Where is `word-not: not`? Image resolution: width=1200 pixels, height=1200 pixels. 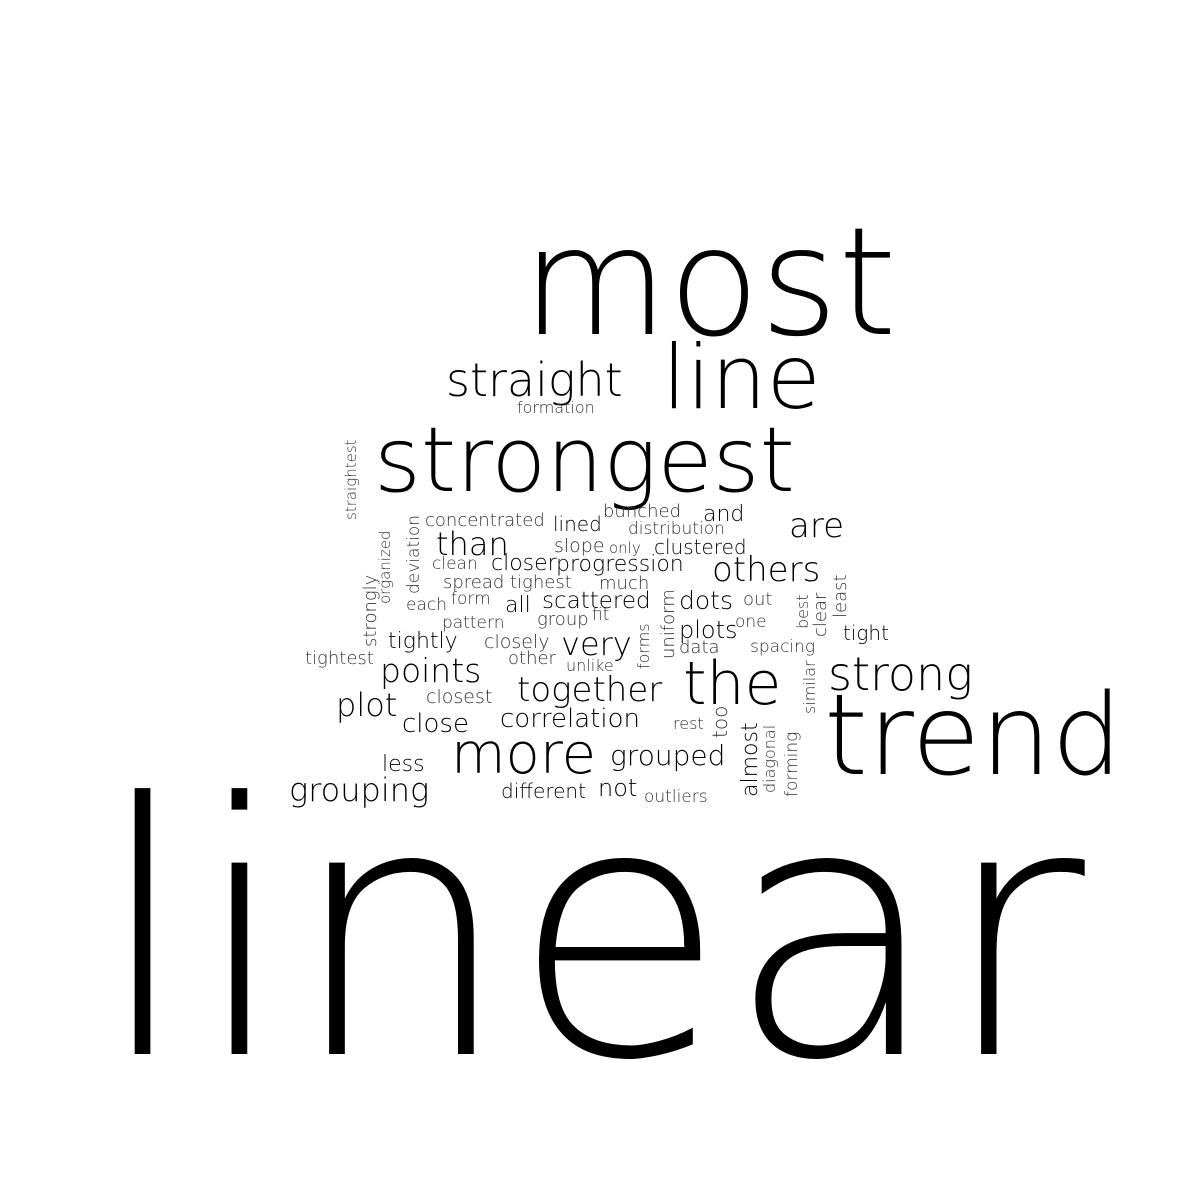 word-not: not is located at coordinates (618, 788).